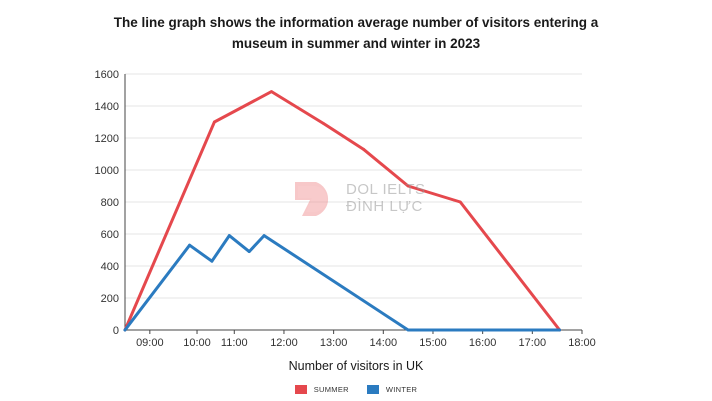 Image resolution: width=712 pixels, height=401 pixels. Describe the element at coordinates (356, 389) in the screenshot. I see `legend: SUMMER WINTER` at that location.